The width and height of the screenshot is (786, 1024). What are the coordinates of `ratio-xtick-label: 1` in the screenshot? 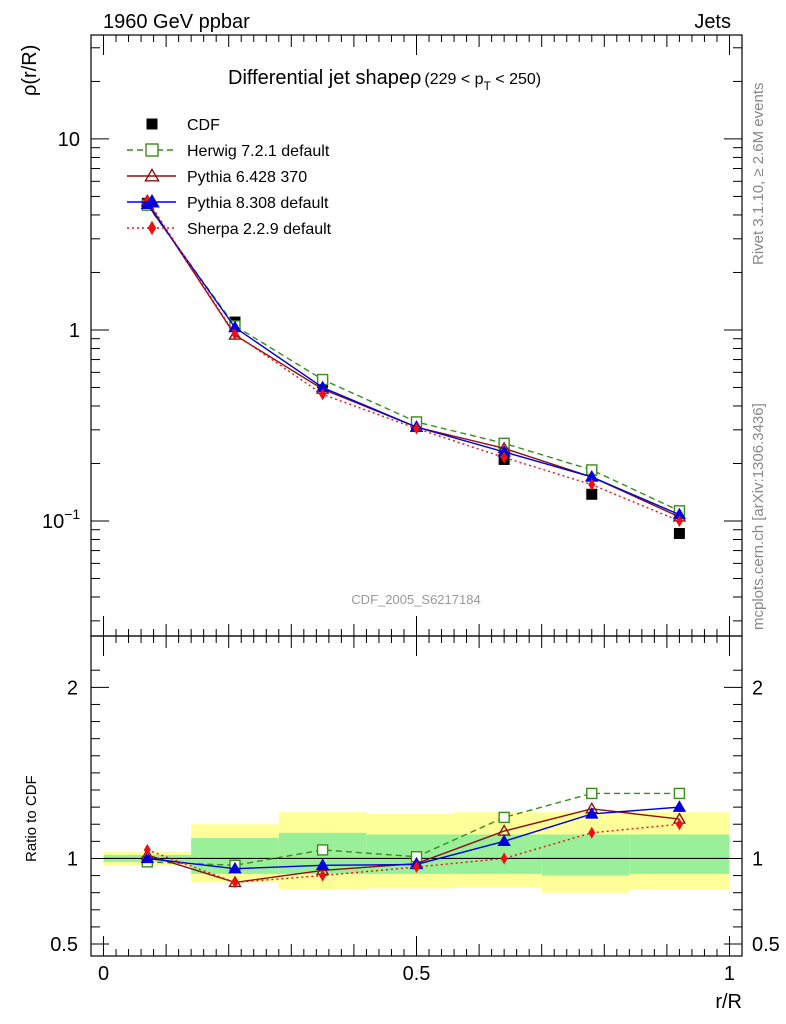 It's located at (729, 974).